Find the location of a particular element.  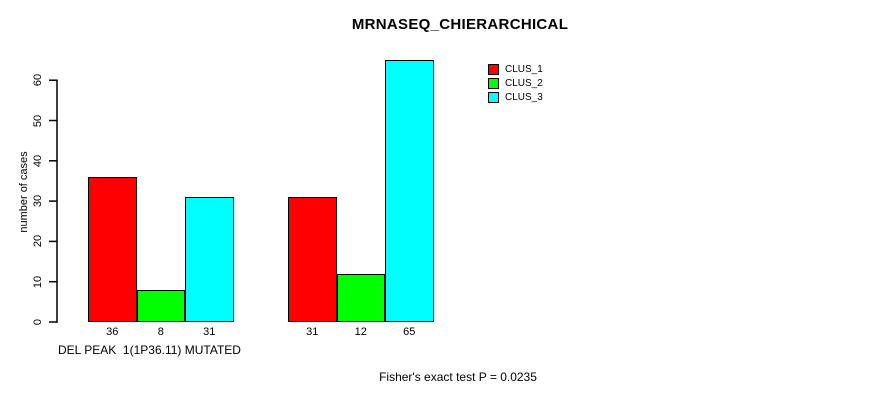

legend: CLUS_1 CLUS_2 CLUS_3 is located at coordinates (515, 84).